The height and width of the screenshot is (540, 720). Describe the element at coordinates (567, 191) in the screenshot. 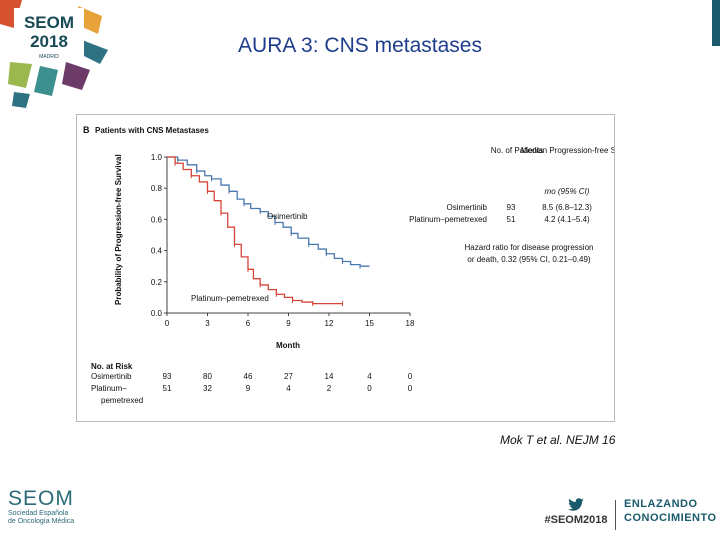

I see `legend-units: mo (95% CI)` at that location.